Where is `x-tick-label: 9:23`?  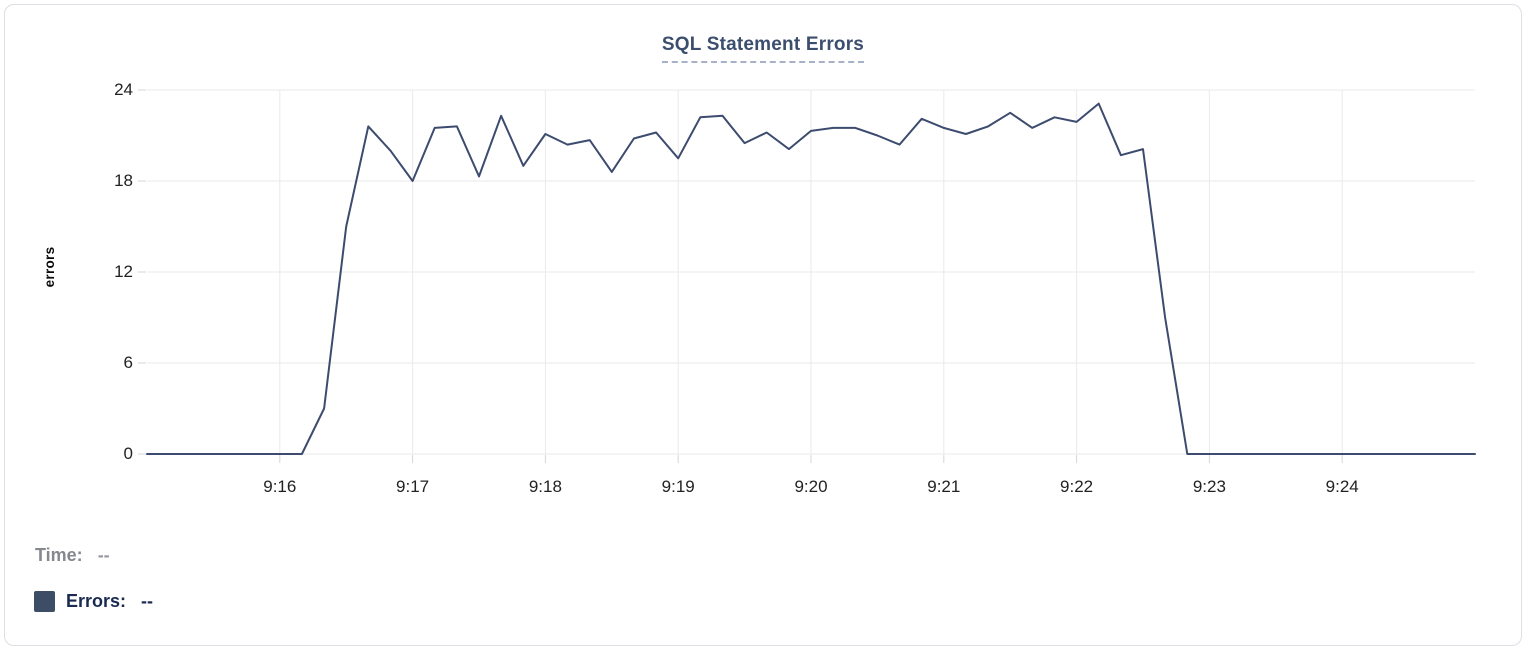 x-tick-label: 9:23 is located at coordinates (1209, 486).